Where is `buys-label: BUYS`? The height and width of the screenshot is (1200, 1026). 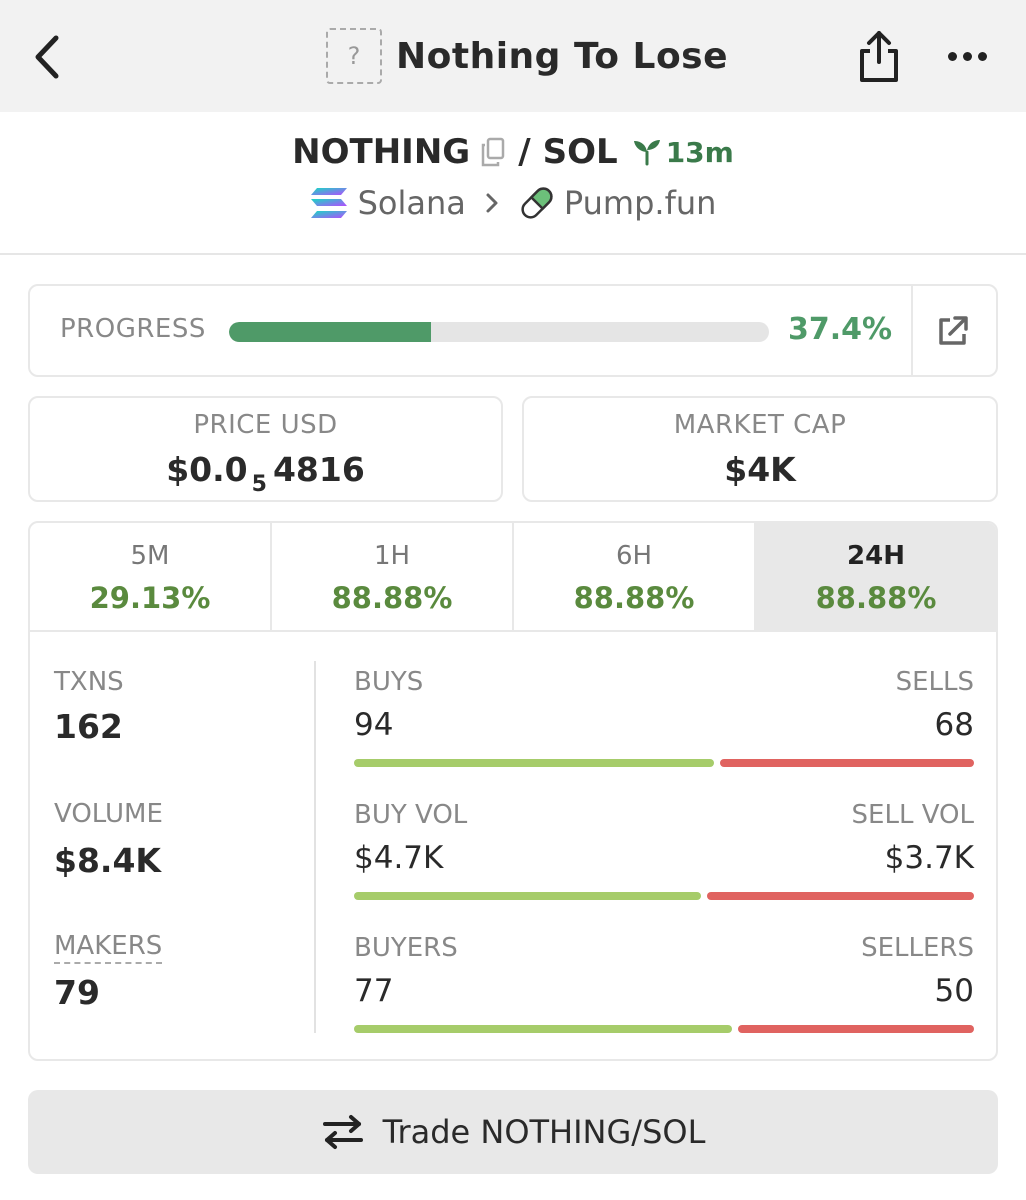
buys-label: BUYS is located at coordinates (389, 682).